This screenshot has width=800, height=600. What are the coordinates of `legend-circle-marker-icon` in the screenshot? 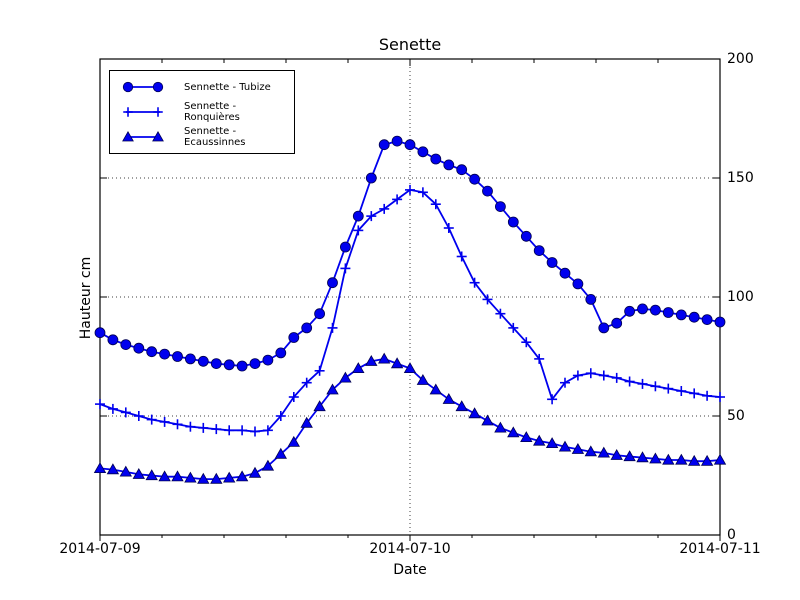 It's located at (143, 87).